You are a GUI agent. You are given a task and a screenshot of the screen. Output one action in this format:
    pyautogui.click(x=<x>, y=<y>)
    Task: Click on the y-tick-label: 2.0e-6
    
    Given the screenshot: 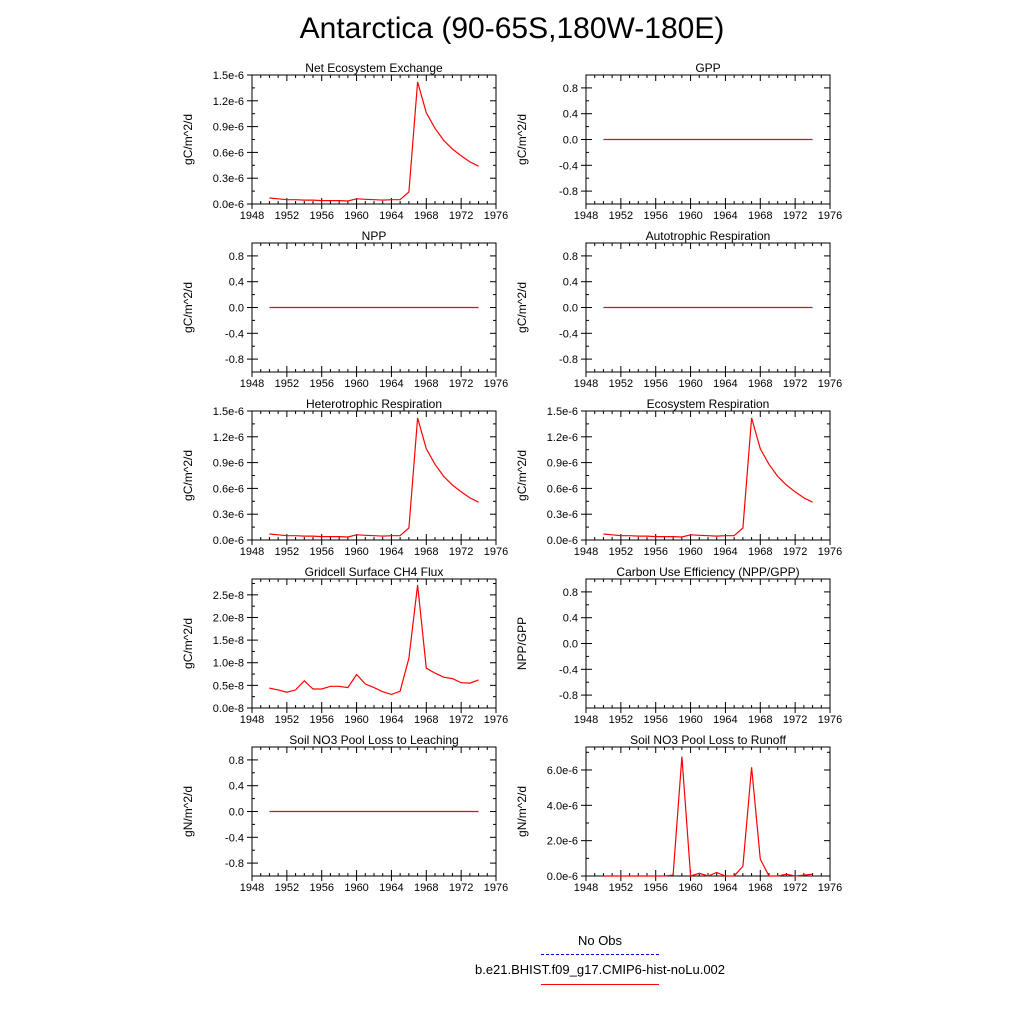 What is the action you would take?
    pyautogui.click(x=562, y=842)
    